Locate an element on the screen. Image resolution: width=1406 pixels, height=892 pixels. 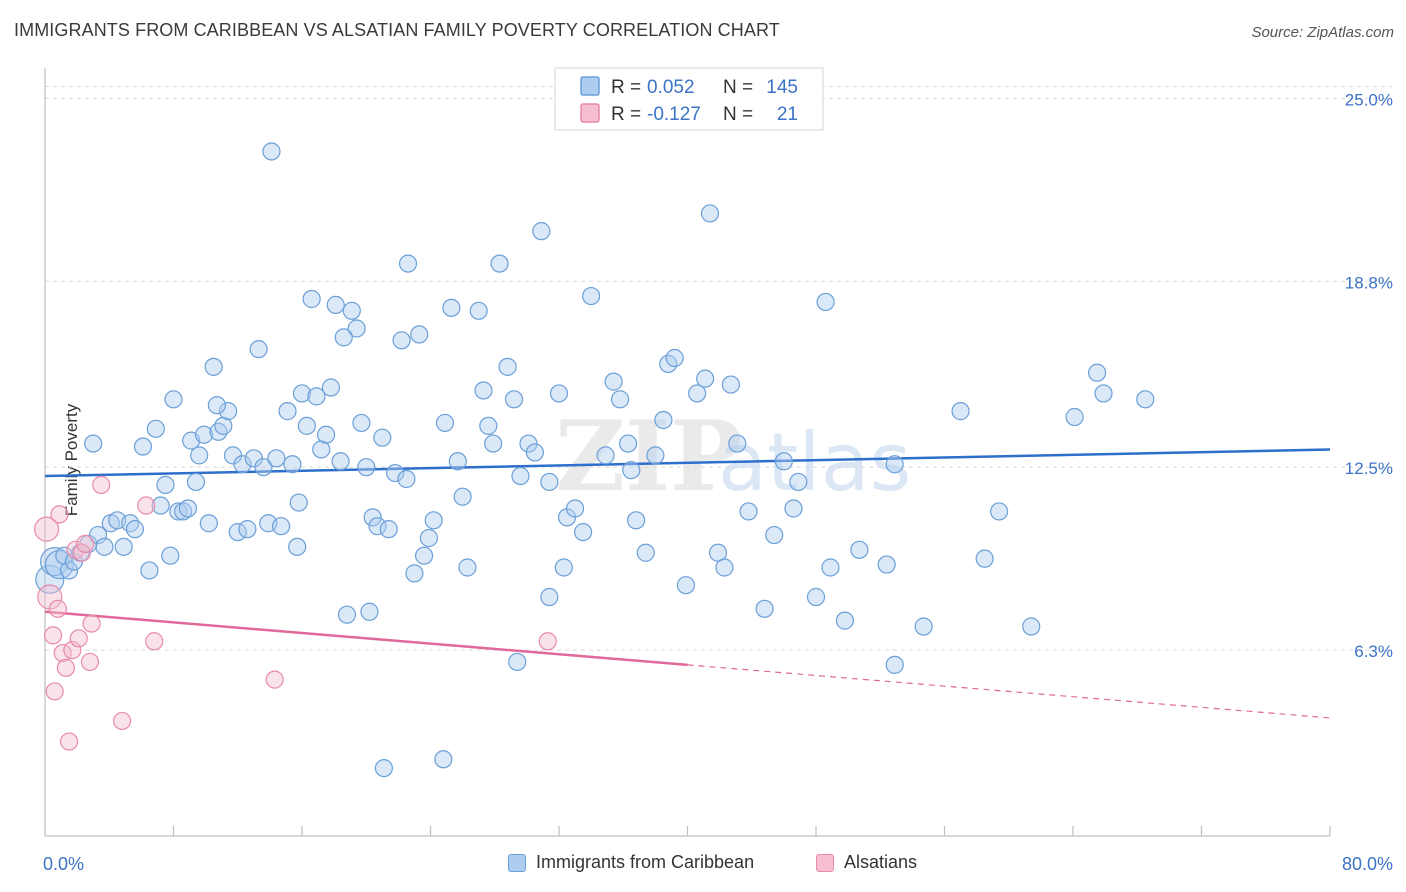
stats-text: N = is located at coordinates (738, 114).